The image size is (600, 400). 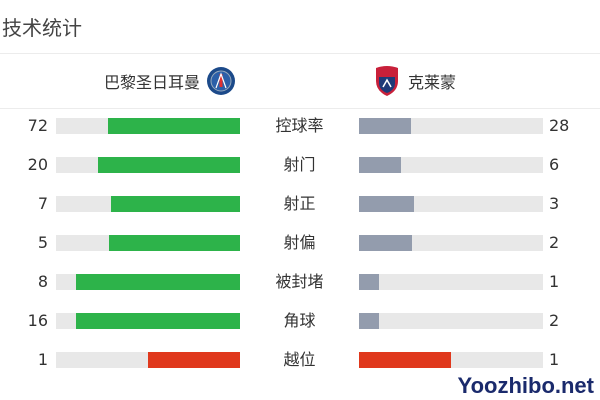 I want to click on stat-label: 控球率, so click(x=299, y=125).